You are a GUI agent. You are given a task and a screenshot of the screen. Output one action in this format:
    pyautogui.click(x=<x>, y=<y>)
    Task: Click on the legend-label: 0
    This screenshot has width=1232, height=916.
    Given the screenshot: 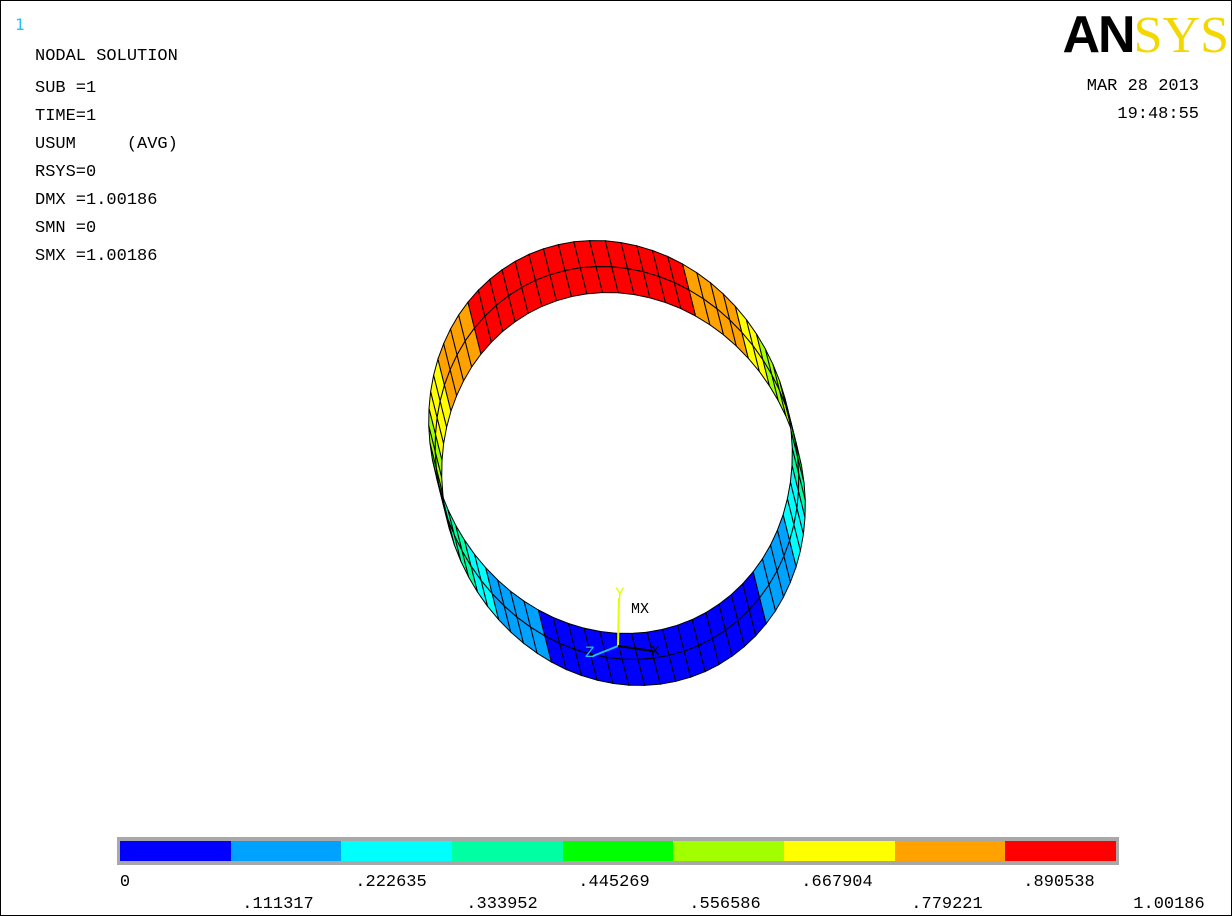 What is the action you would take?
    pyautogui.click(x=125, y=882)
    